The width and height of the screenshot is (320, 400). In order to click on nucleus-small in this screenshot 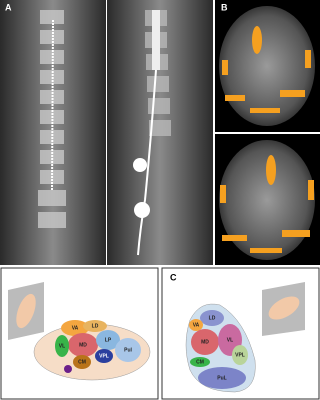, I will do `click(68, 369)`.